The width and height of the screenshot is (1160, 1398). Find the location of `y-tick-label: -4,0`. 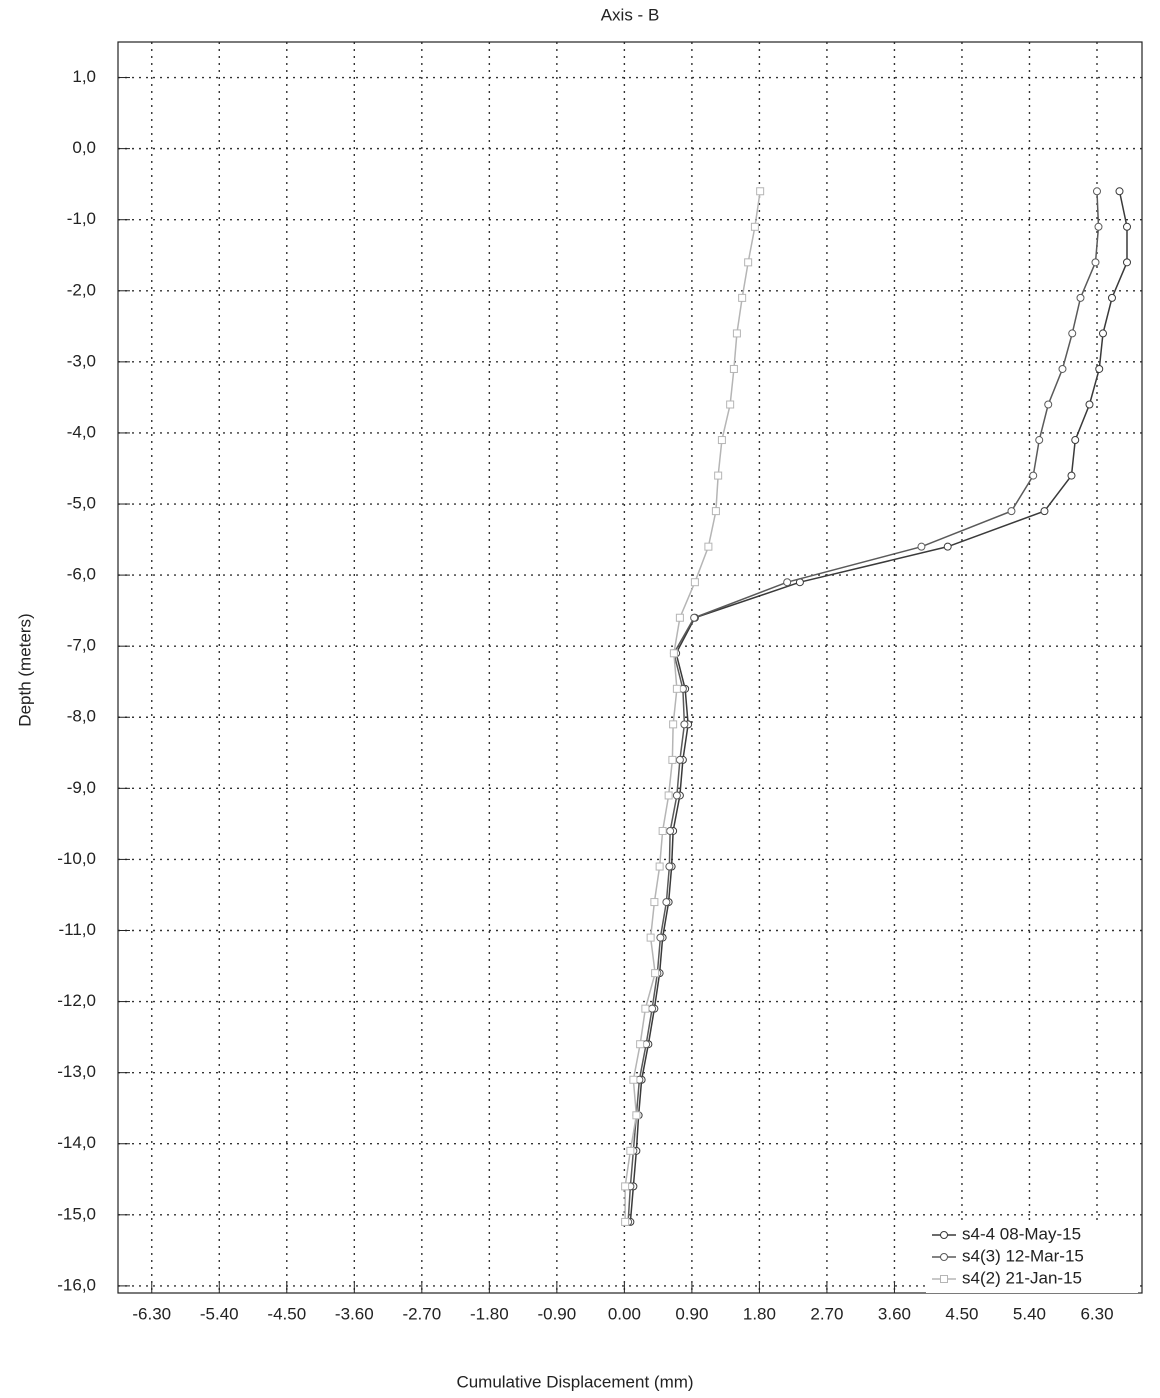

y-tick-label: -4,0 is located at coordinates (81, 431).